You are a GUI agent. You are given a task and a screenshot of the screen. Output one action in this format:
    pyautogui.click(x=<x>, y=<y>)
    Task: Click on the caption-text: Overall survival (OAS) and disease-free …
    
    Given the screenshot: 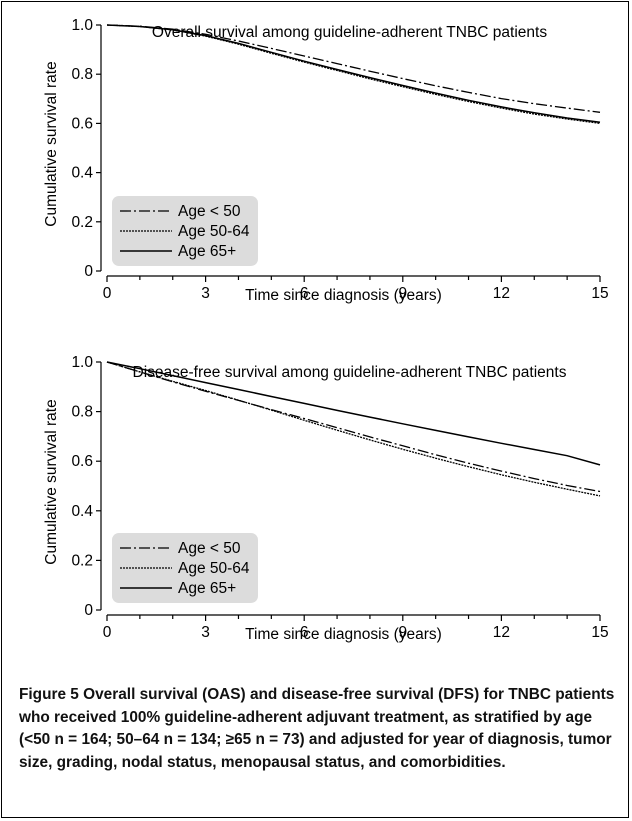 What is the action you would take?
    pyautogui.click(x=317, y=728)
    